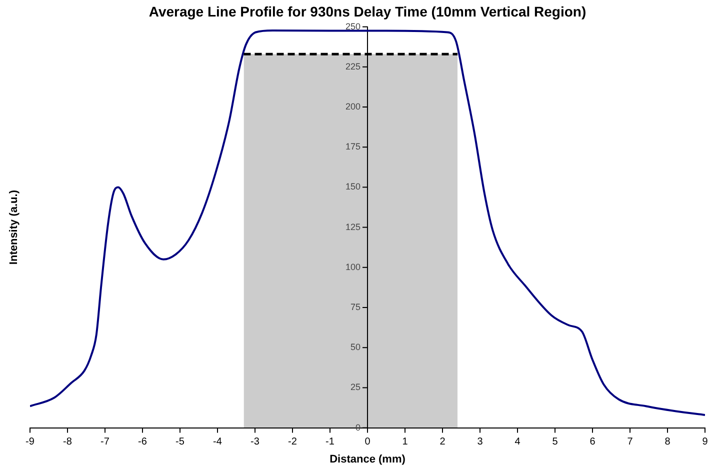 The image size is (711, 472). I want to click on x-tick-label: -9, so click(30, 442).